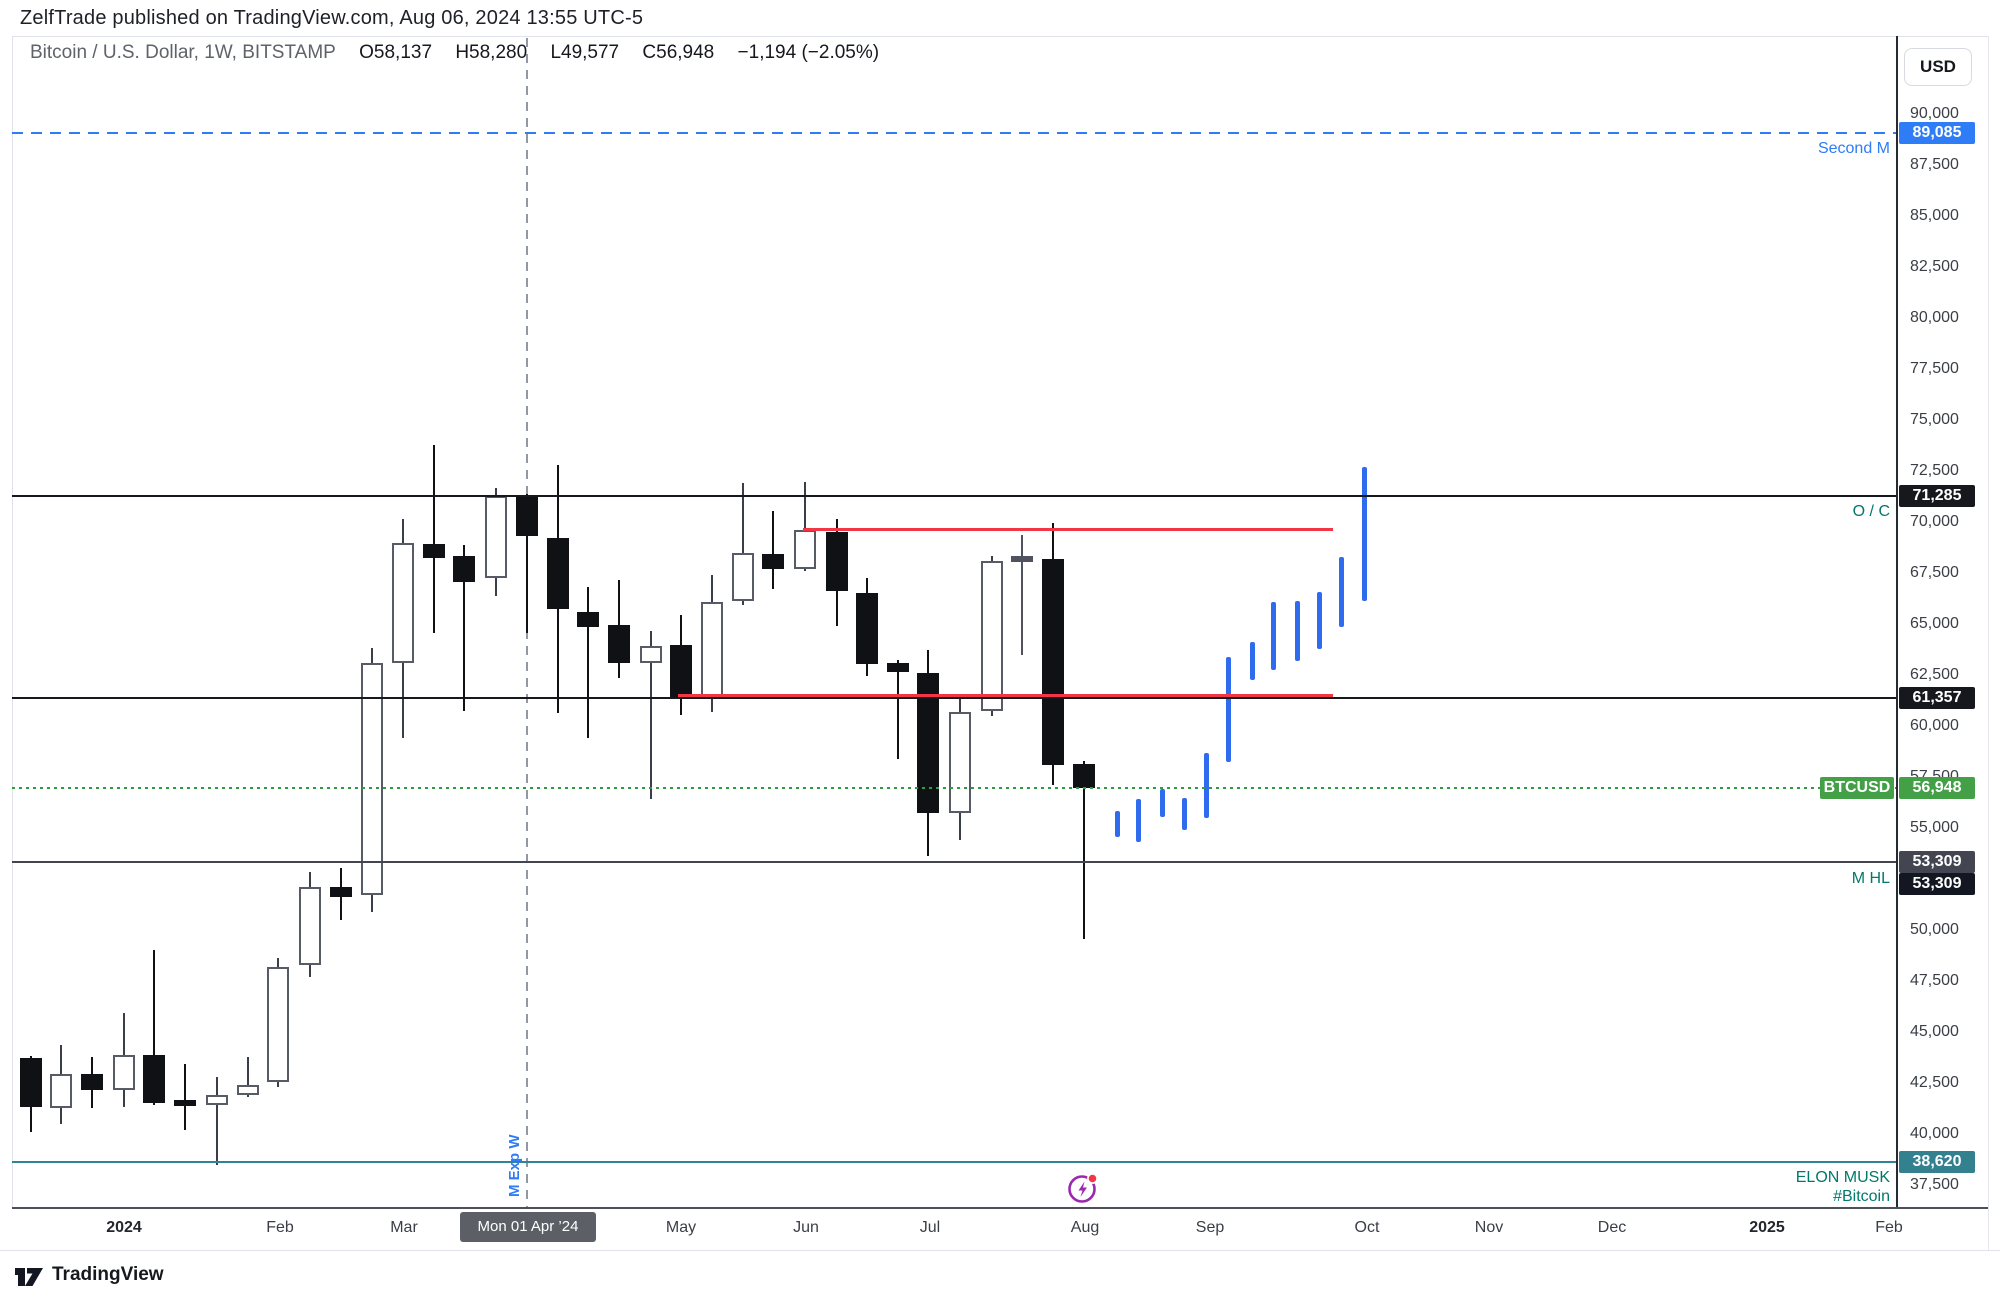 The height and width of the screenshot is (1304, 2000). Describe the element at coordinates (1934, 1184) in the screenshot. I see `price-tick-label: 37,500` at that location.